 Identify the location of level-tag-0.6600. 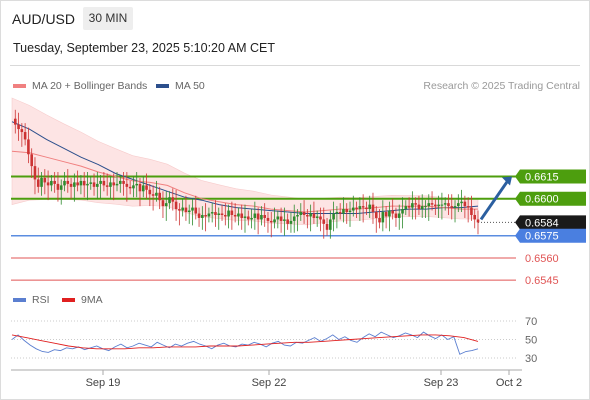
(550, 198).